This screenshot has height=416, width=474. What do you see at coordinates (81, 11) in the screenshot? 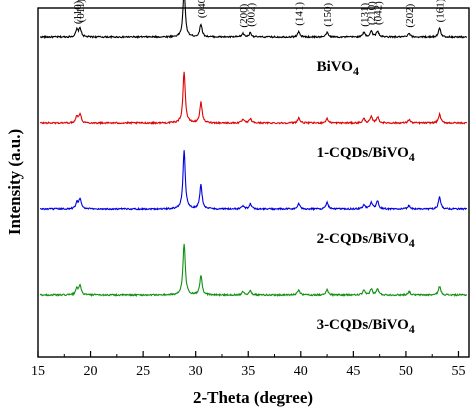
I see `peak-label-011: (011)` at bounding box center [81, 11].